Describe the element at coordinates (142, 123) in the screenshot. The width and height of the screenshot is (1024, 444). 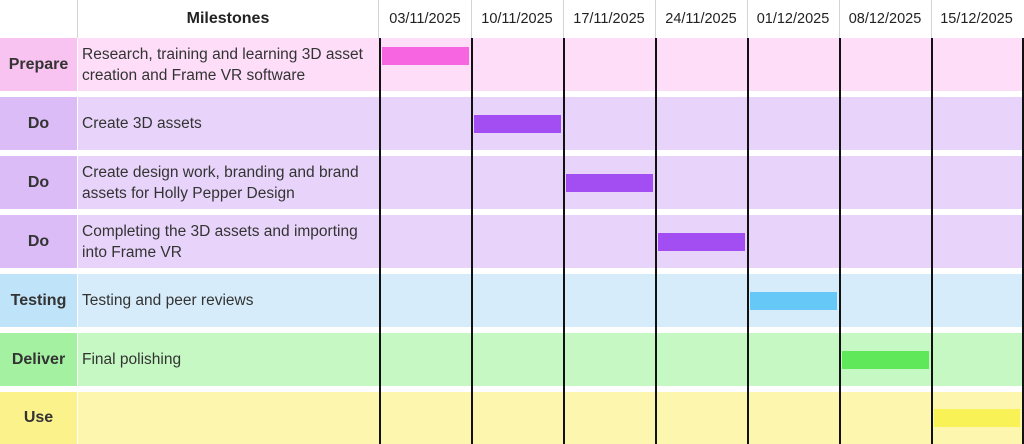
I see `task-label: Create 3D assets` at that location.